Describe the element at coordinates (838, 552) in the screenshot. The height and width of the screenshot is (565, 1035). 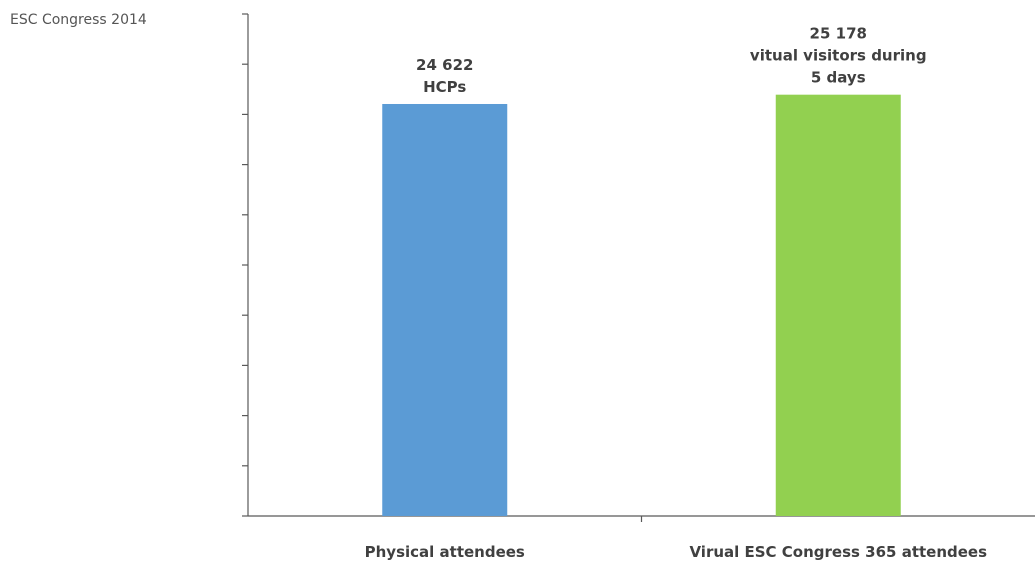
I see `category-label-2: Virual ESC Congress 365 attendees` at that location.